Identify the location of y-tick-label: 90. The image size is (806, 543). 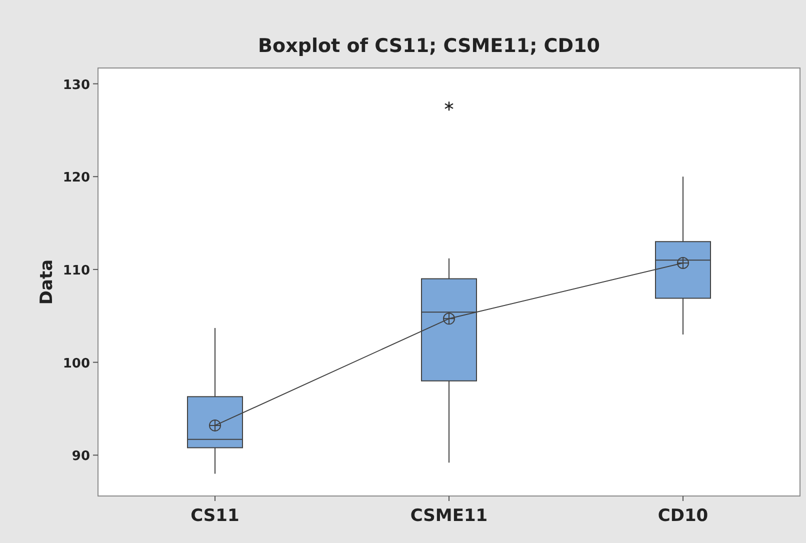
(81, 456).